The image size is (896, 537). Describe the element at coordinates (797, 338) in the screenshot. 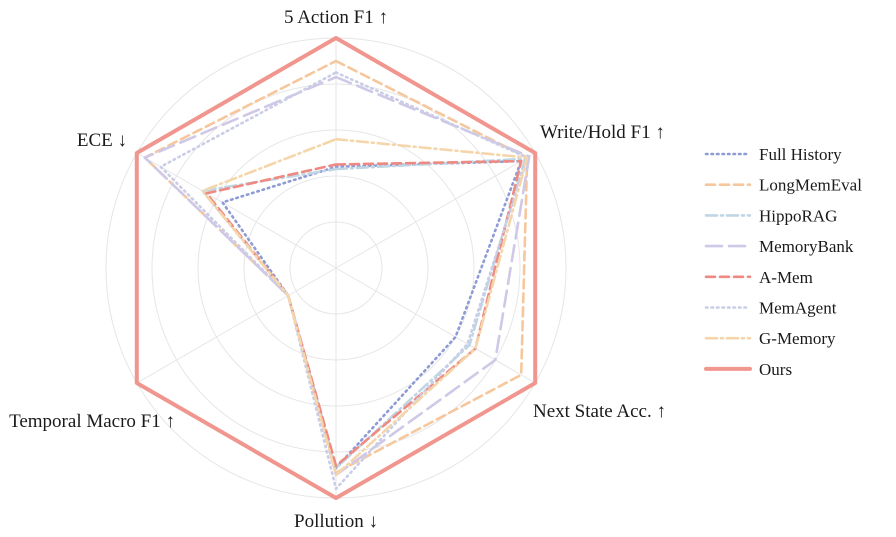

I see `legend-label-g-memory: G-Memory` at that location.